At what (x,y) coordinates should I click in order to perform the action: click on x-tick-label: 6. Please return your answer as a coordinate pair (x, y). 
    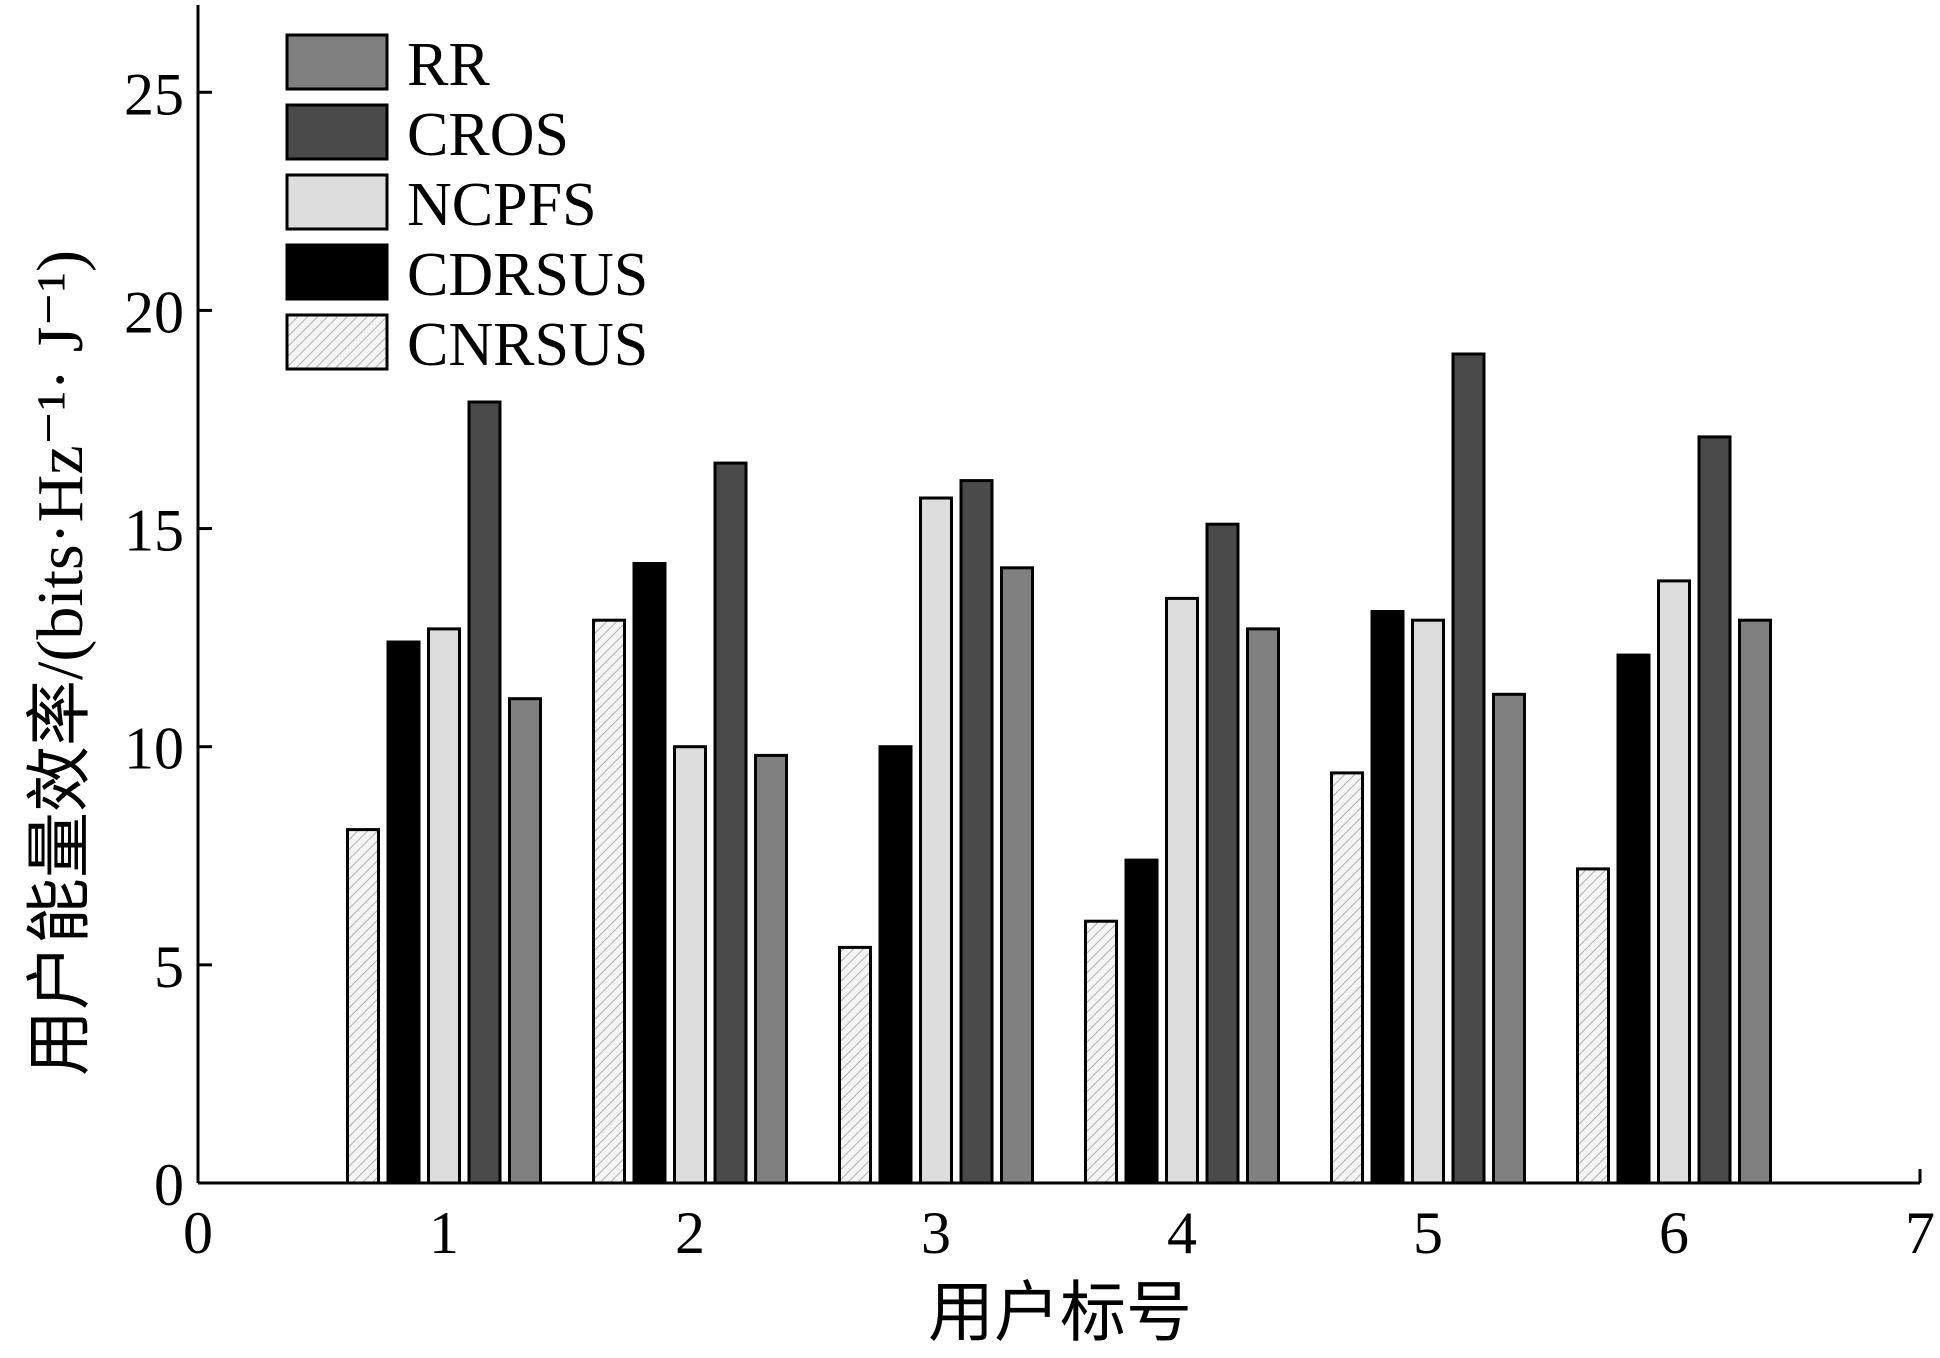
    Looking at the image, I should click on (1674, 1233).